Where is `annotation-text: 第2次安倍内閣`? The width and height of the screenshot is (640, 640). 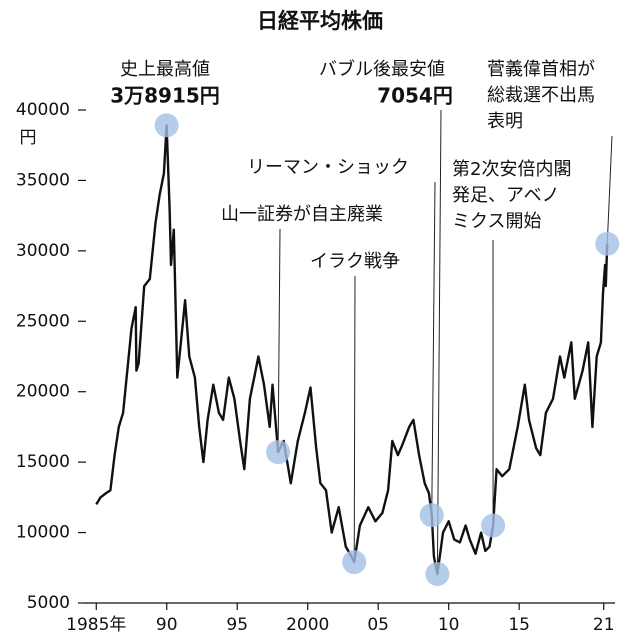
annotation-text: 第2次安倍内閣 is located at coordinates (511, 169).